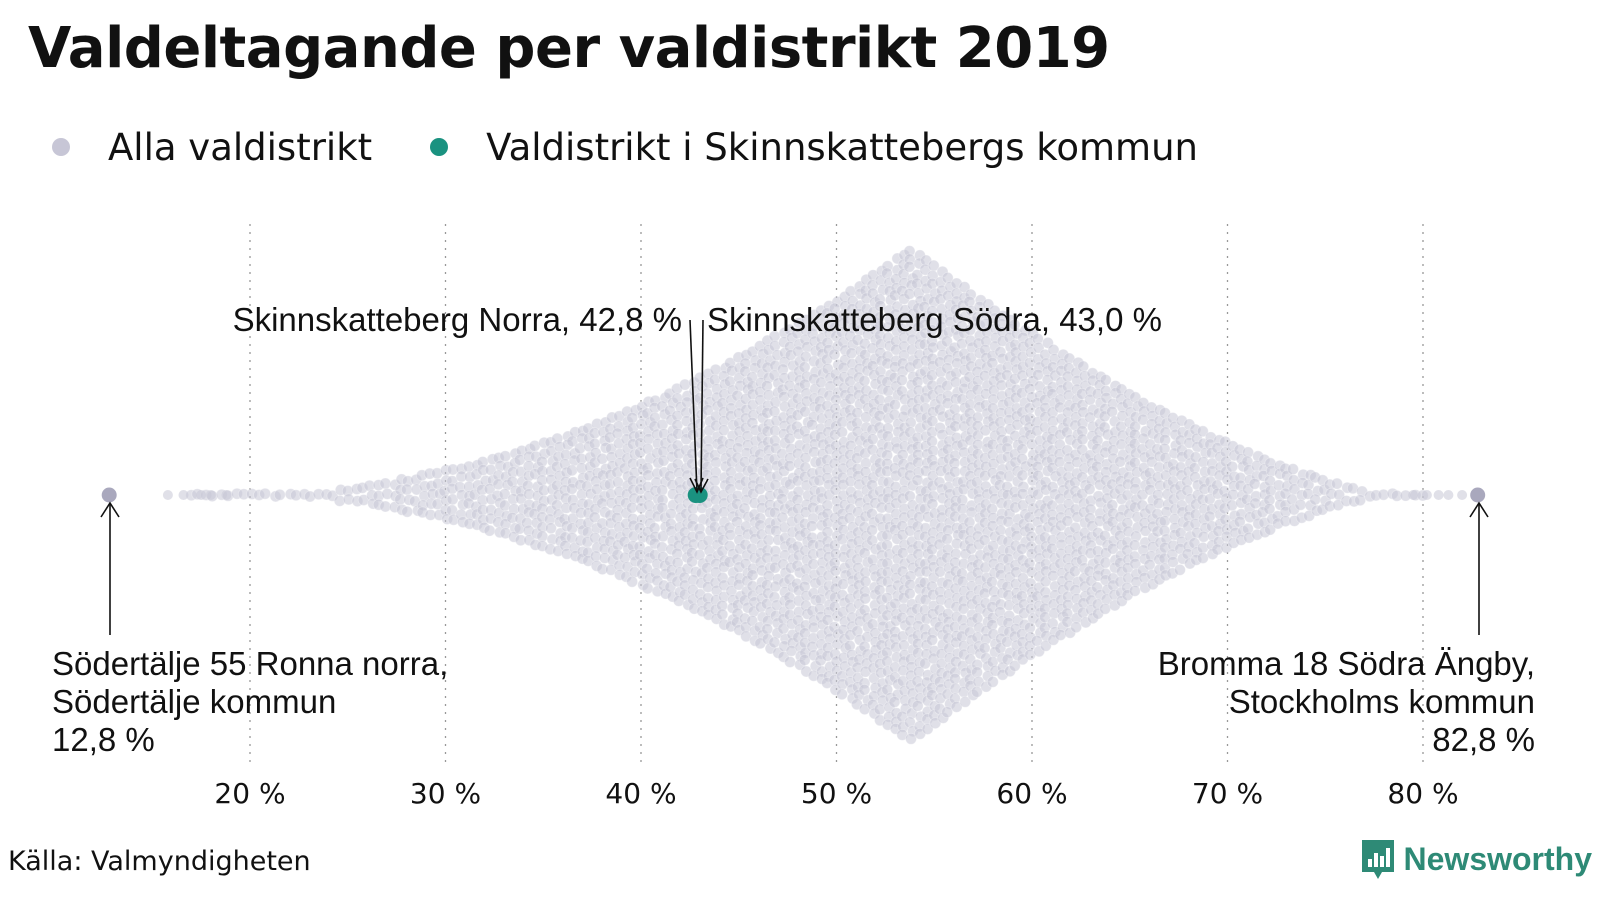  What do you see at coordinates (240, 147) in the screenshot?
I see `legend-label-all: Alla valdistrikt` at bounding box center [240, 147].